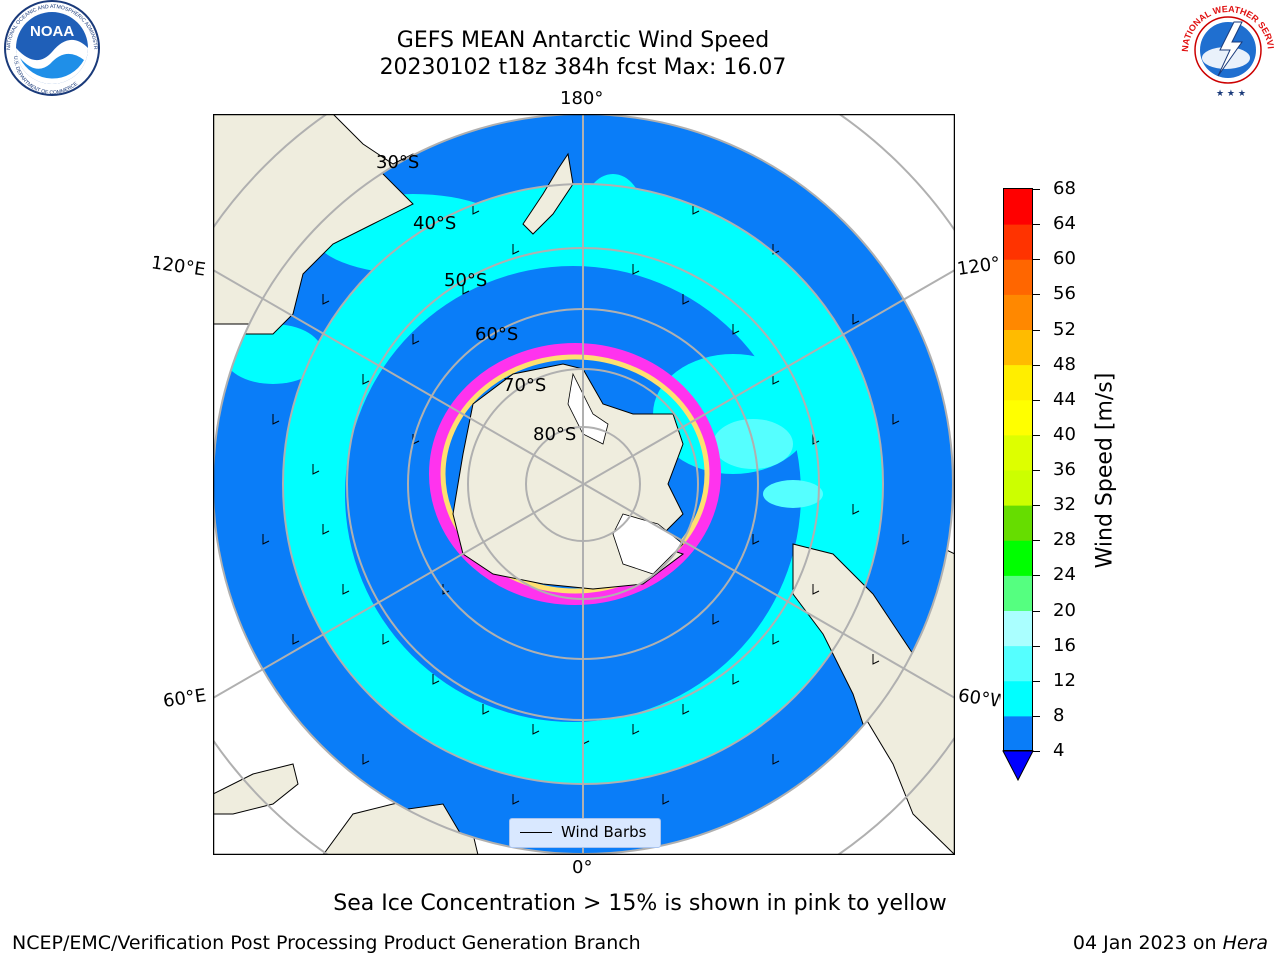  I want to click on lon-label-60e: 60°E, so click(184, 698).